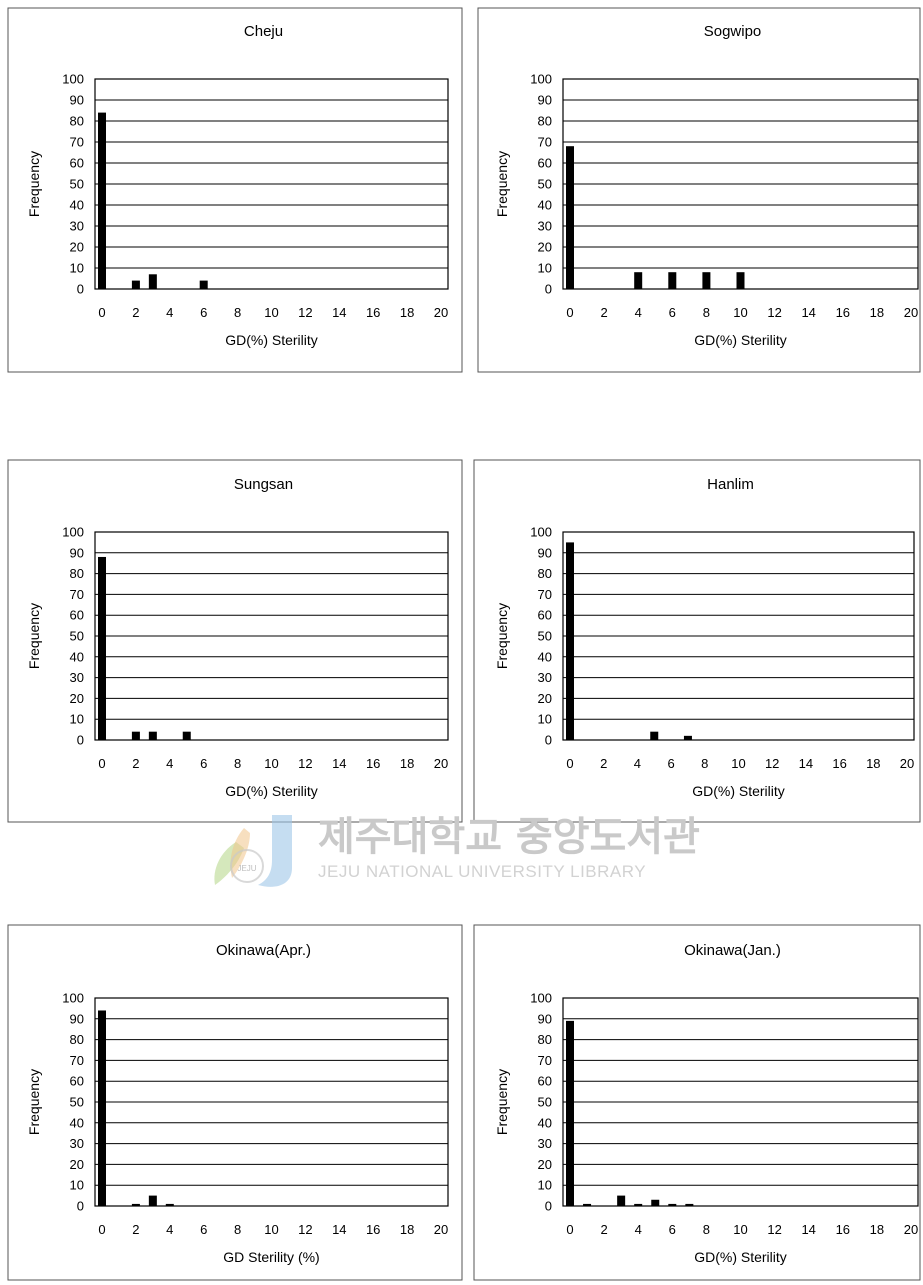 This screenshot has width=923, height=1285. What do you see at coordinates (545, 1018) in the screenshot?
I see `y-tick-label: 90` at bounding box center [545, 1018].